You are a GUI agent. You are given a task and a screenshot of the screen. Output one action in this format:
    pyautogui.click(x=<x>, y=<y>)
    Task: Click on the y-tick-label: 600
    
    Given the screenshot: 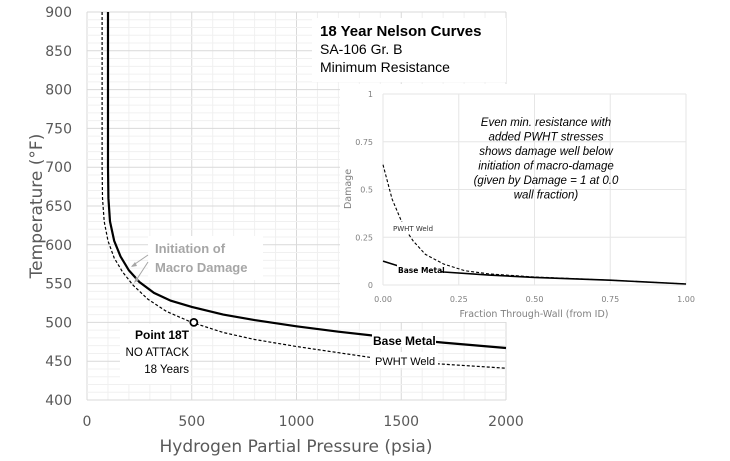 What is the action you would take?
    pyautogui.click(x=58, y=246)
    